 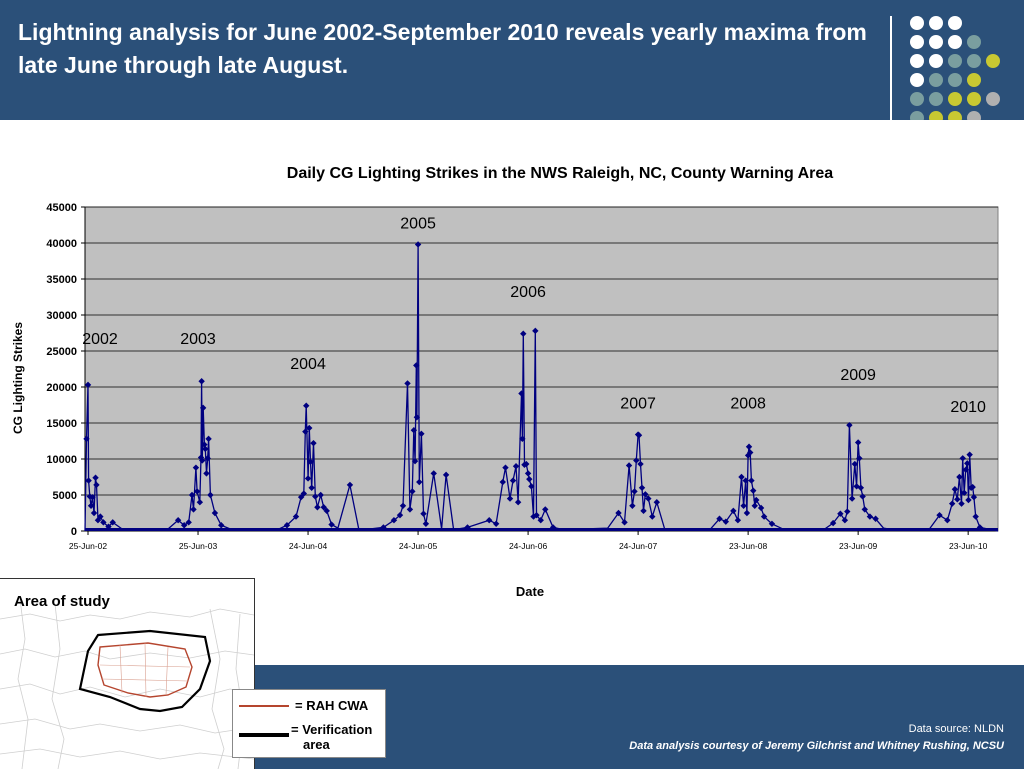 What do you see at coordinates (964, 64) in the screenshot?
I see `decorative-dot-grid` at bounding box center [964, 64].